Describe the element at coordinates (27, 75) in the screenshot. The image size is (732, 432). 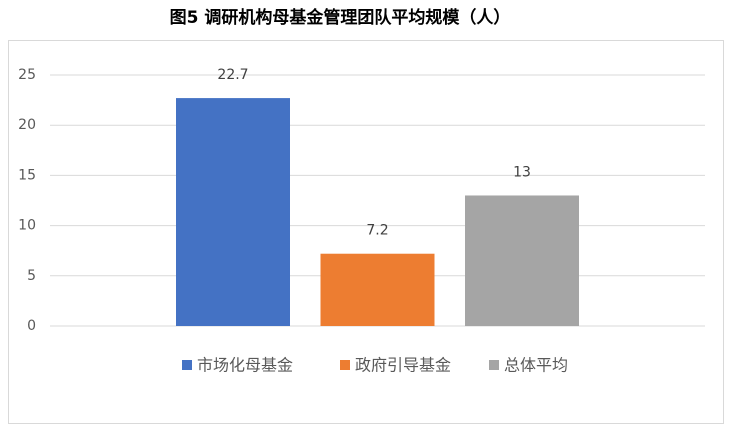
I see `y-tick-label: 25` at that location.